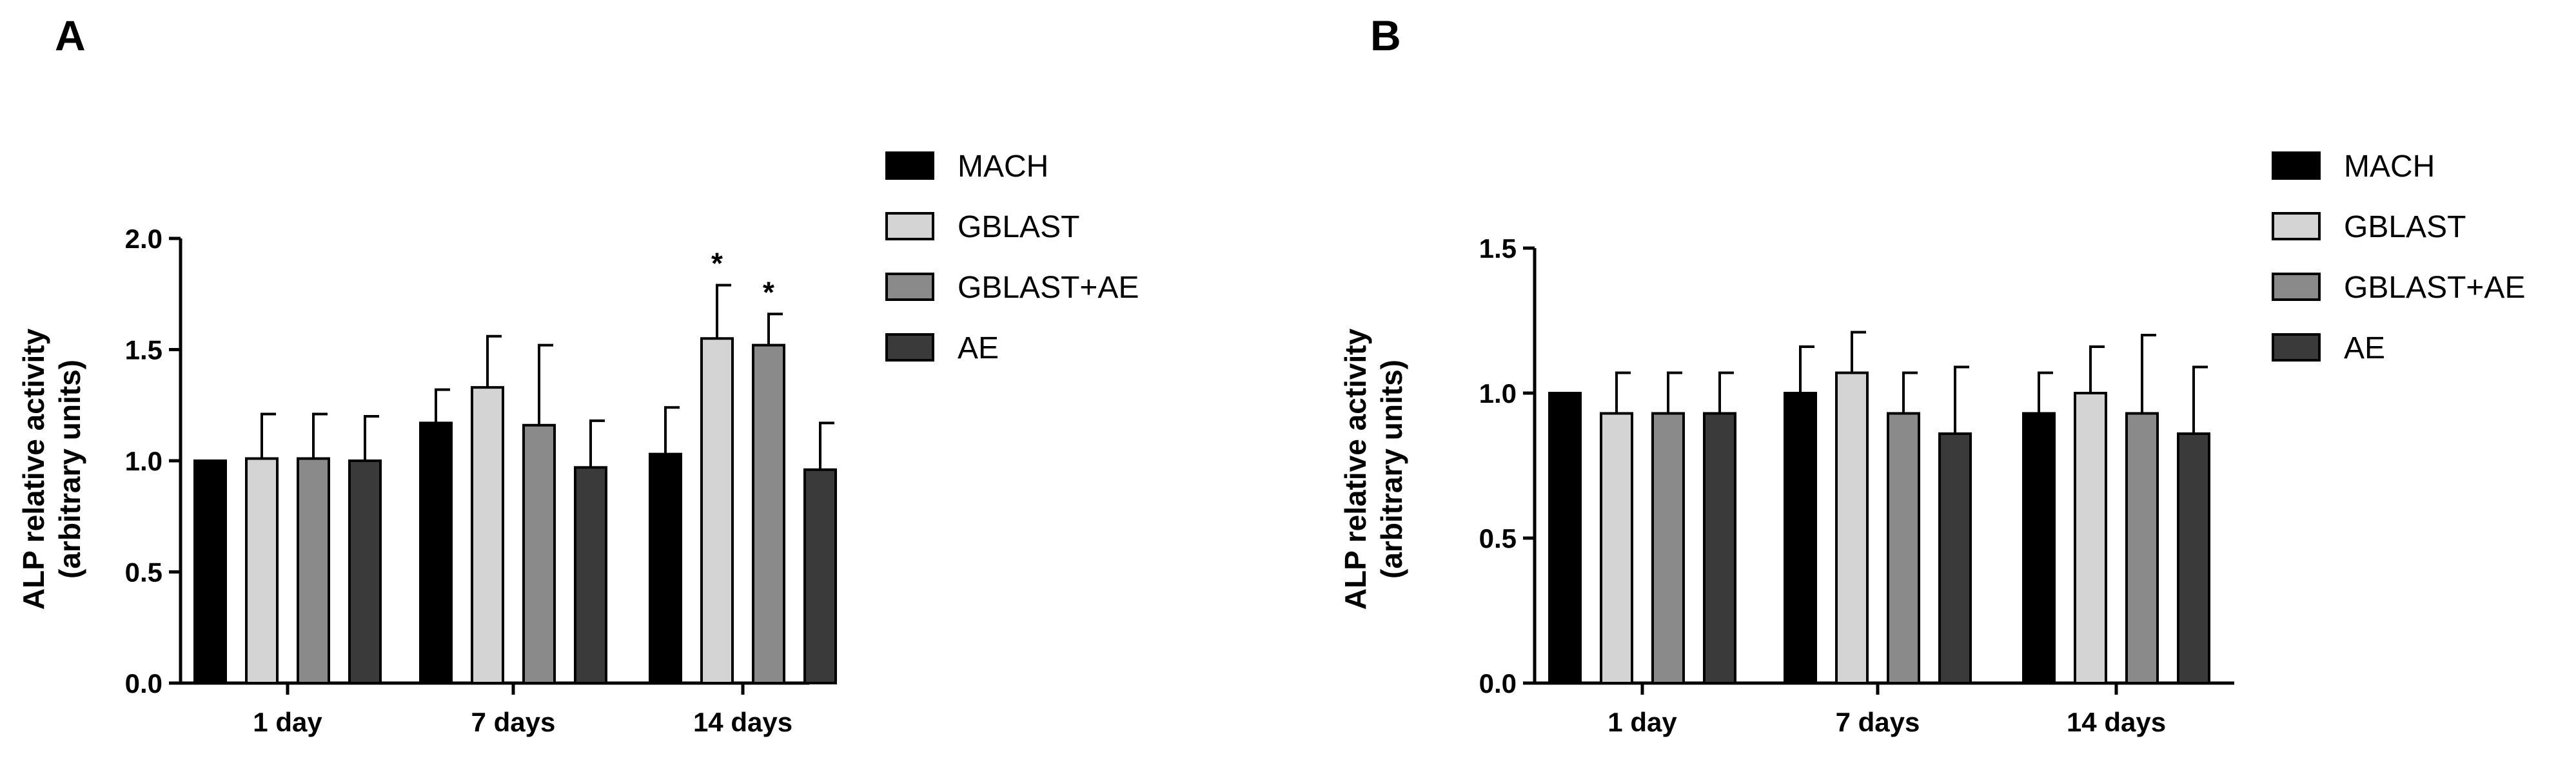  Describe the element at coordinates (143, 239) in the screenshot. I see `y-tick-label: 2.0` at that location.